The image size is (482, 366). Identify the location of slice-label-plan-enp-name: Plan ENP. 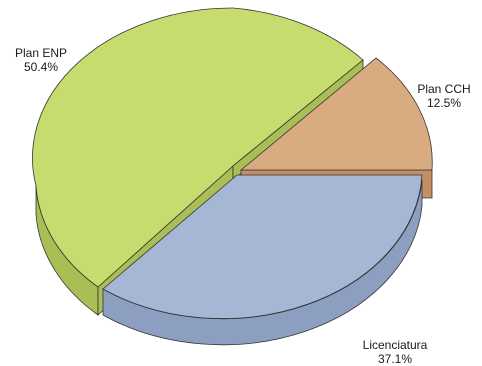
(41, 53).